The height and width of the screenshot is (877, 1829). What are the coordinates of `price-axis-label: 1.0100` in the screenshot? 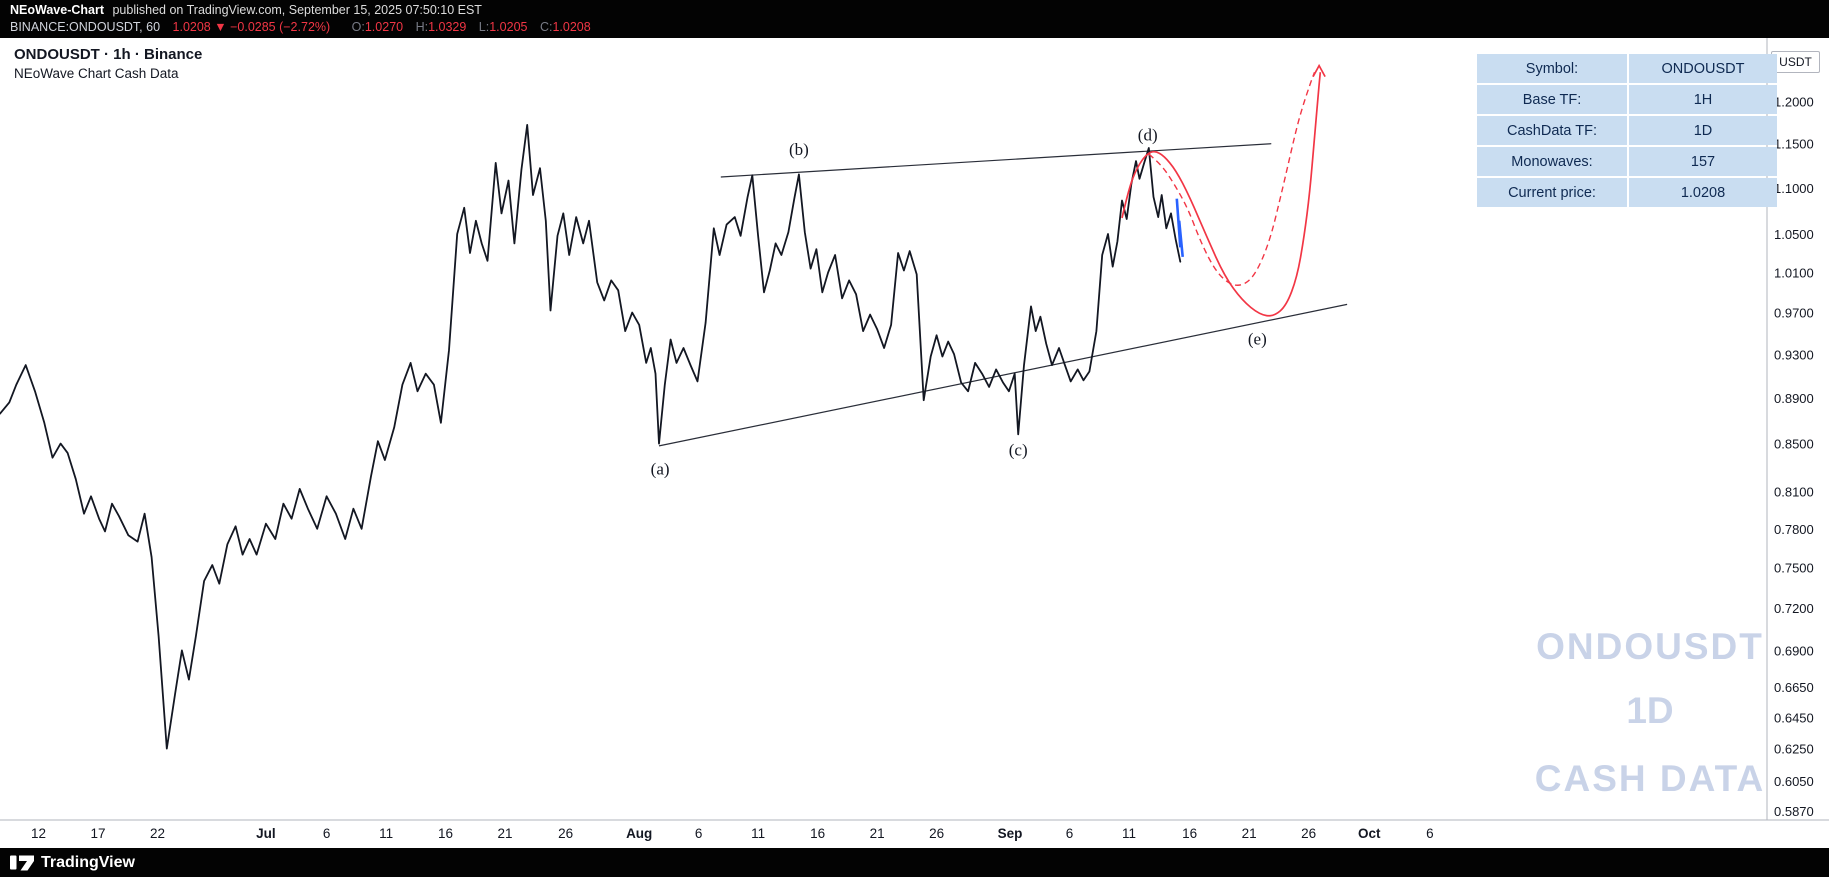 It's located at (1794, 273).